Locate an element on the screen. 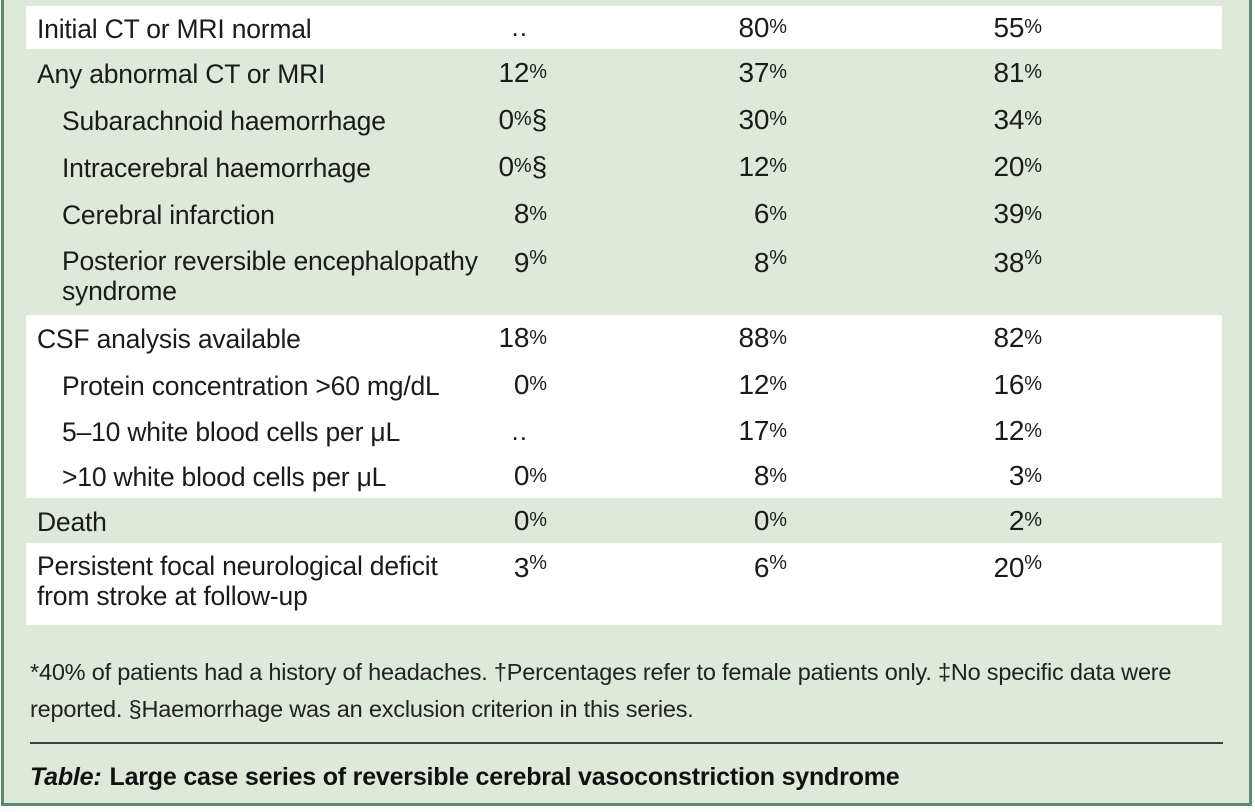  value-cell: 81% is located at coordinates (1017, 72).